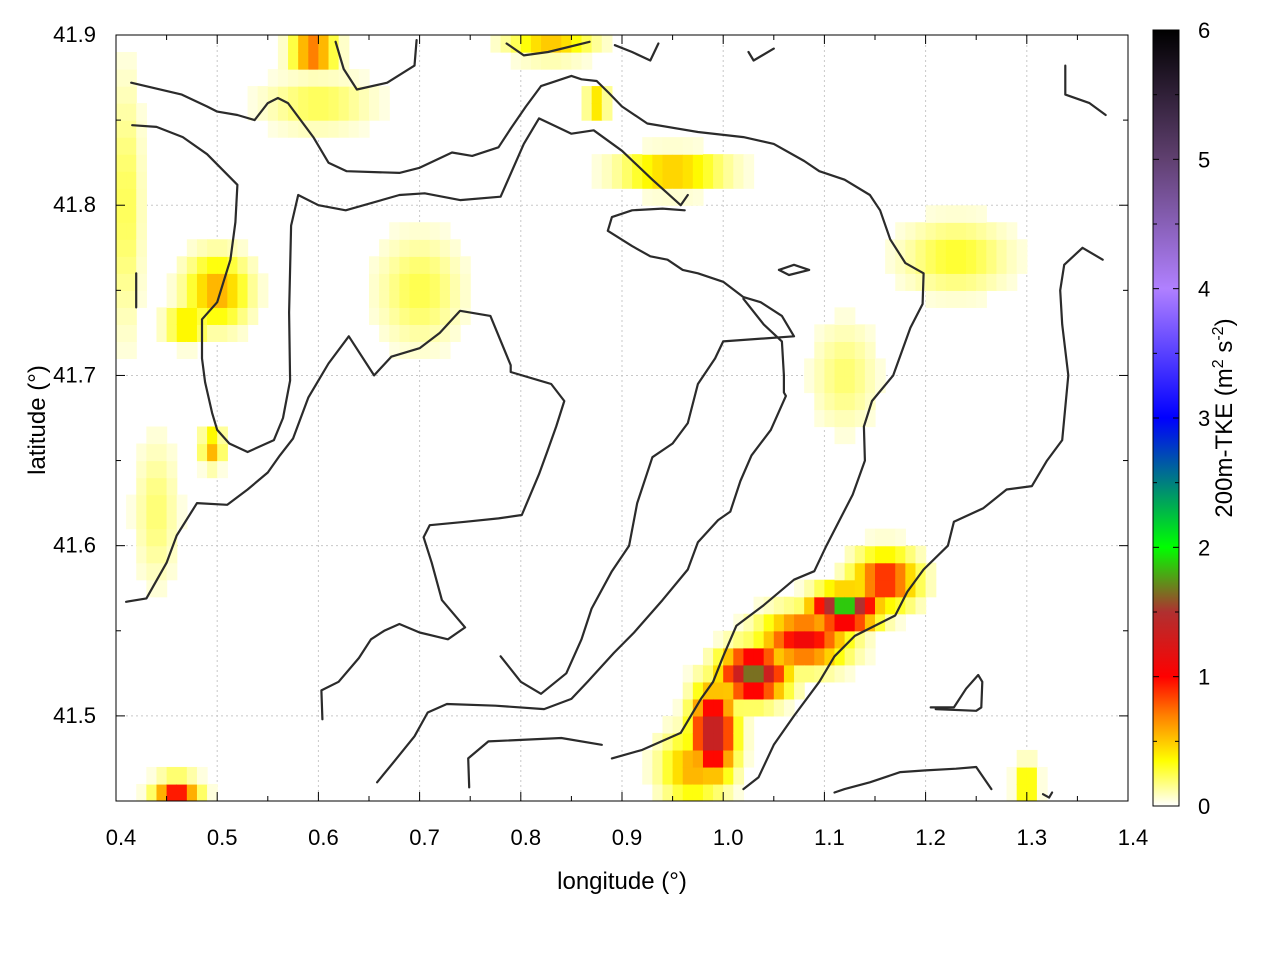  I want to click on colorbar-tick-label: 3, so click(1204, 418).